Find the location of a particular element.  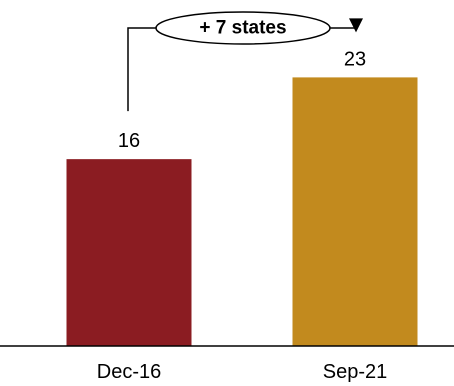

callout-label: + 7 states is located at coordinates (242, 28).